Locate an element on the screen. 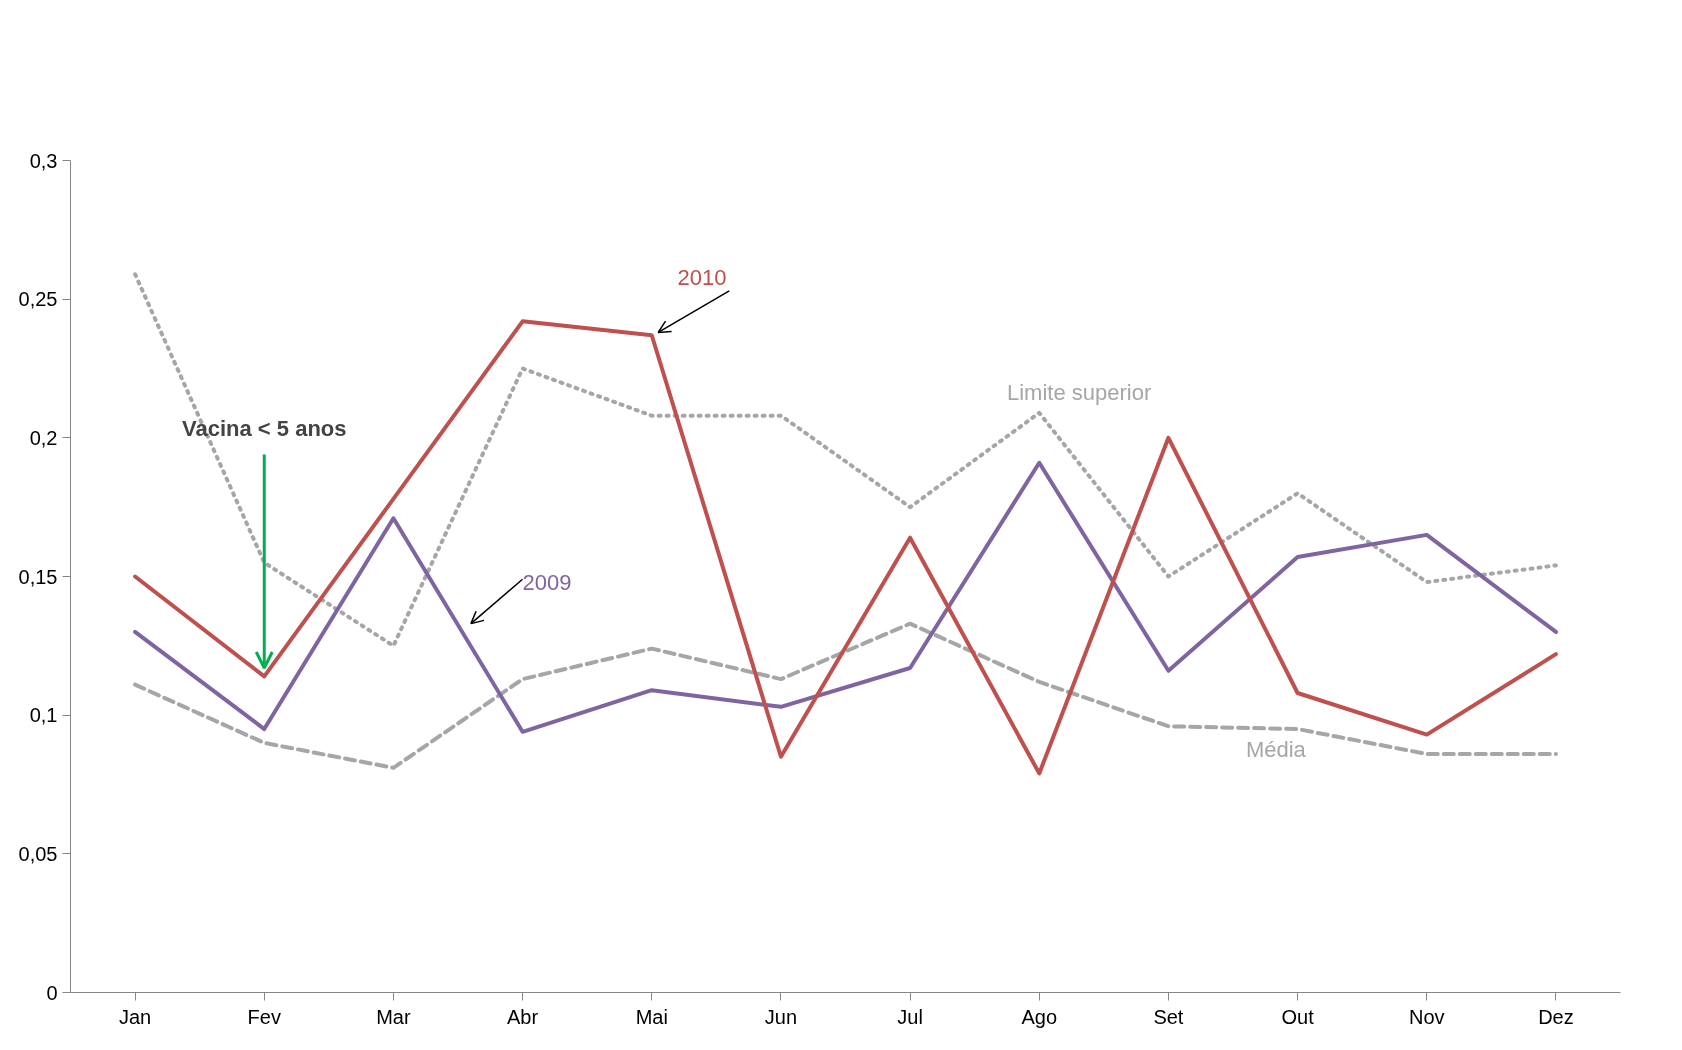 The width and height of the screenshot is (1682, 1050). line-series is located at coordinates (845, 695).